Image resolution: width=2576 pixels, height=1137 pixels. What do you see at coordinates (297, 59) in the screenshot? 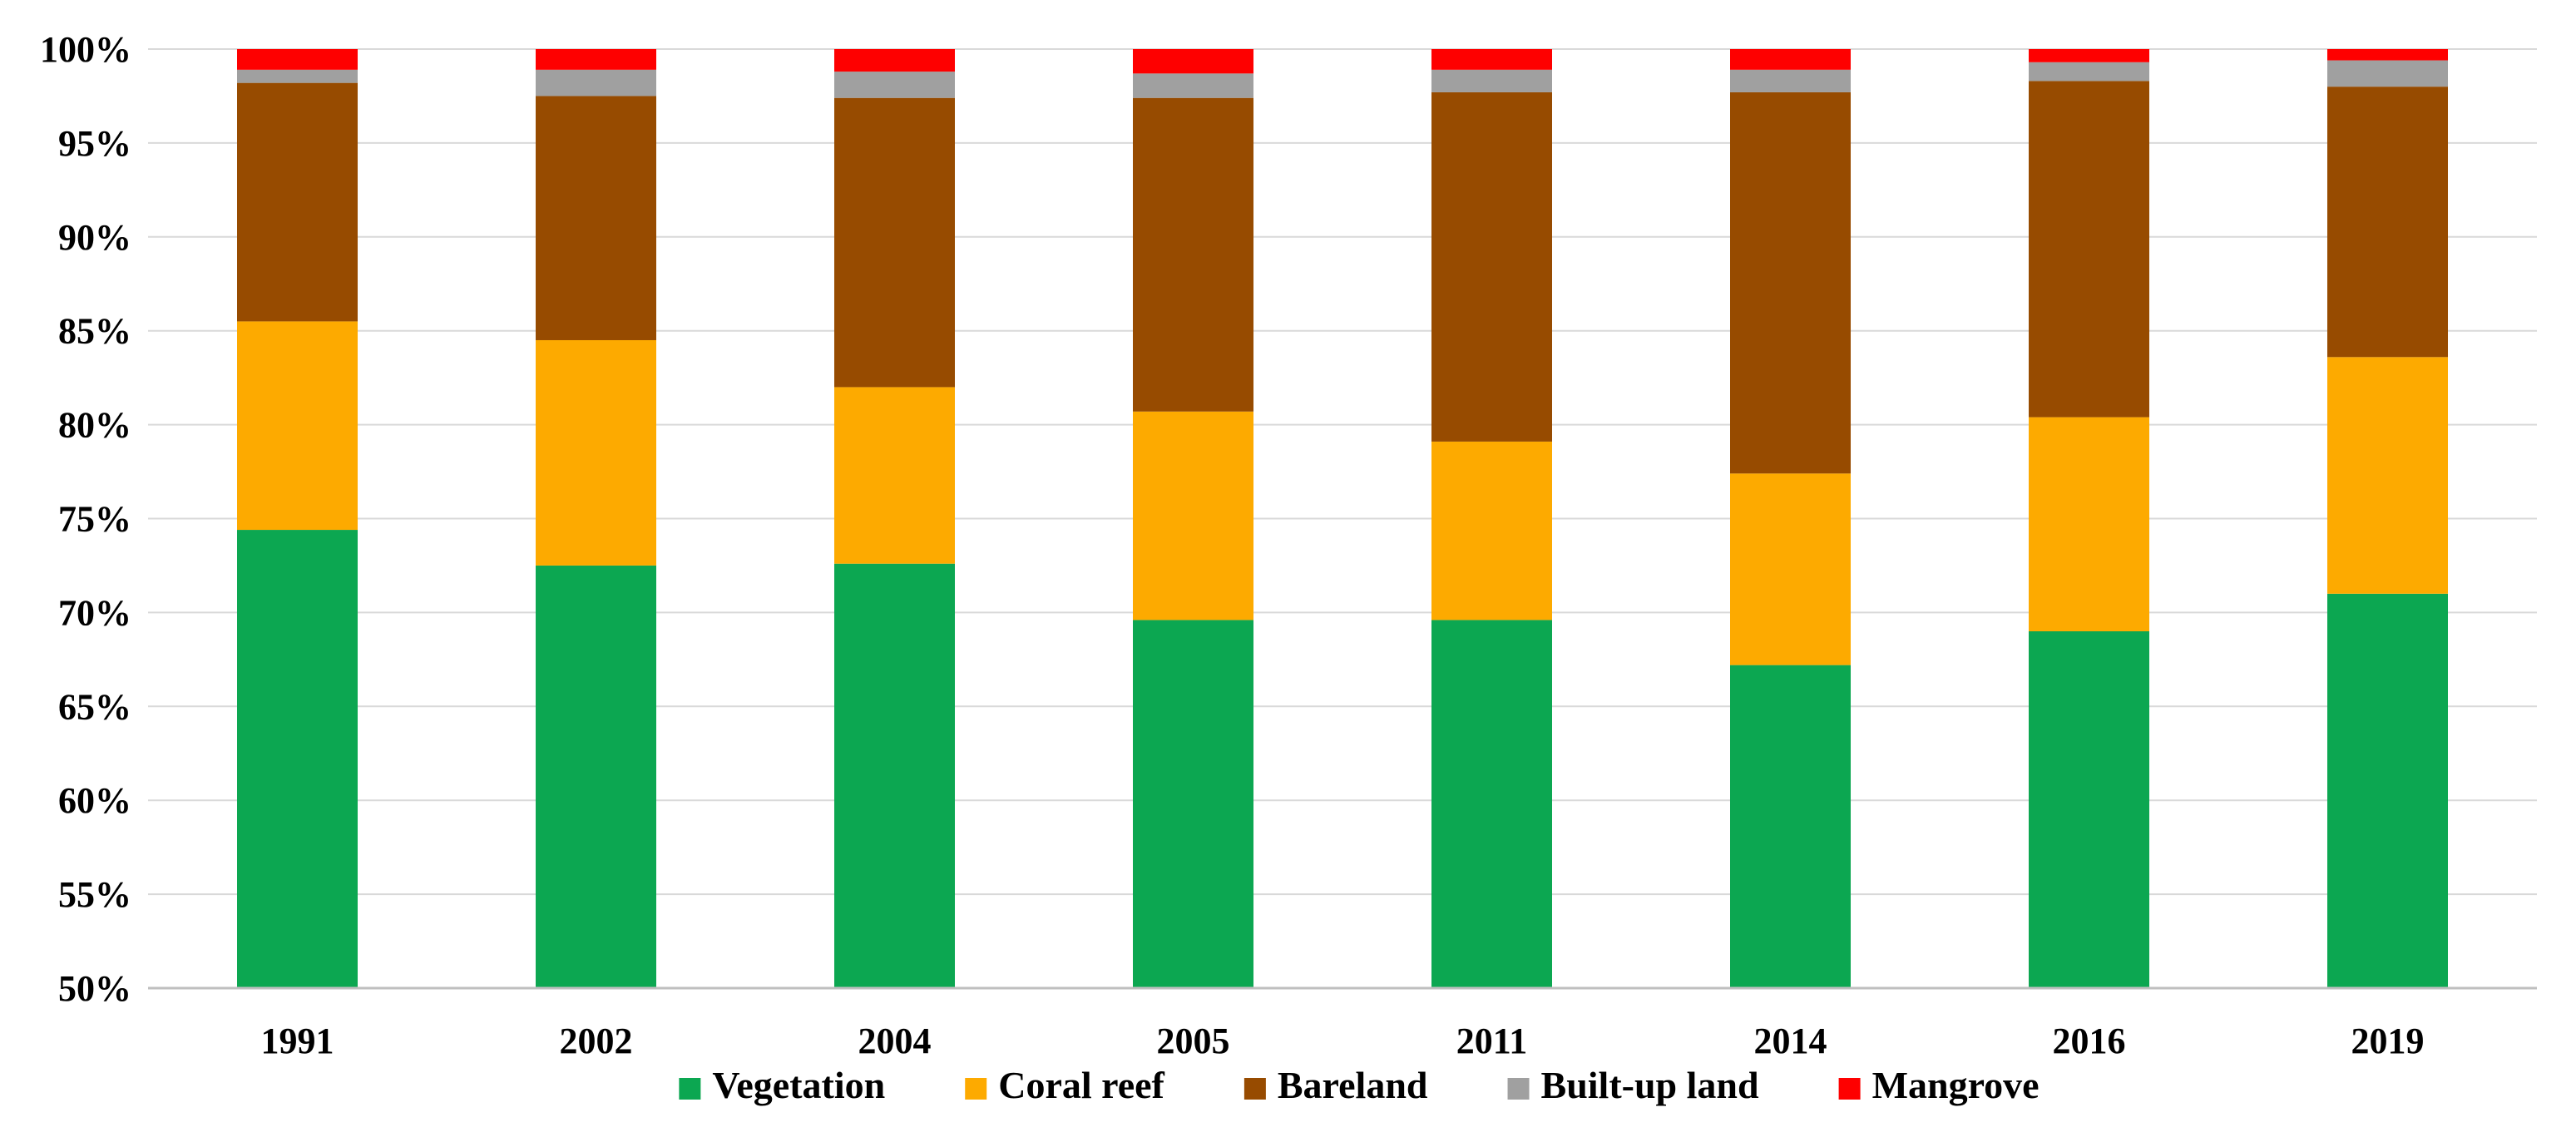
I see `bar-mangrove-1991` at bounding box center [297, 59].